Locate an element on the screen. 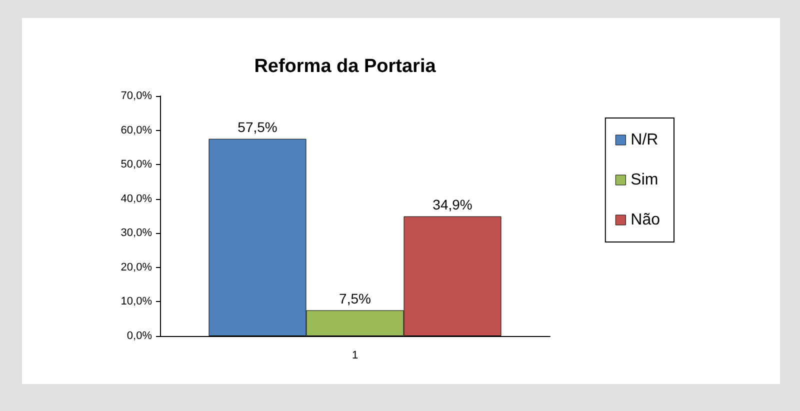 The width and height of the screenshot is (800, 411). chart-title: Reforma da Portaria is located at coordinates (345, 66).